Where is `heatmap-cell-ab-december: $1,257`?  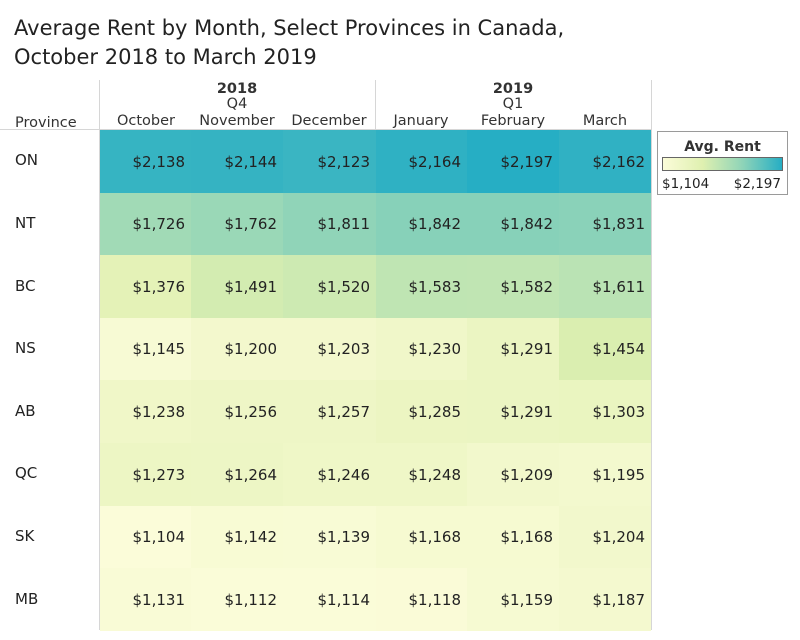 heatmap-cell-ab-december: $1,257 is located at coordinates (329, 411).